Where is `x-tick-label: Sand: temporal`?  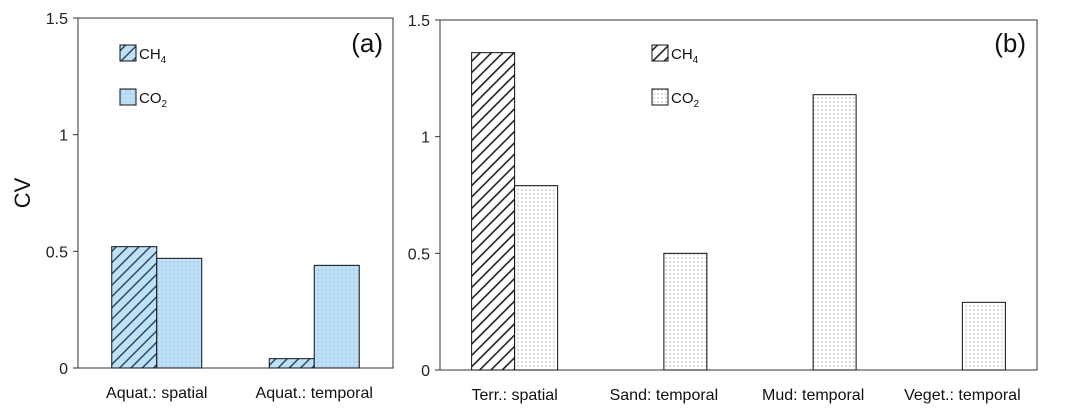
x-tick-label: Sand: temporal is located at coordinates (664, 395).